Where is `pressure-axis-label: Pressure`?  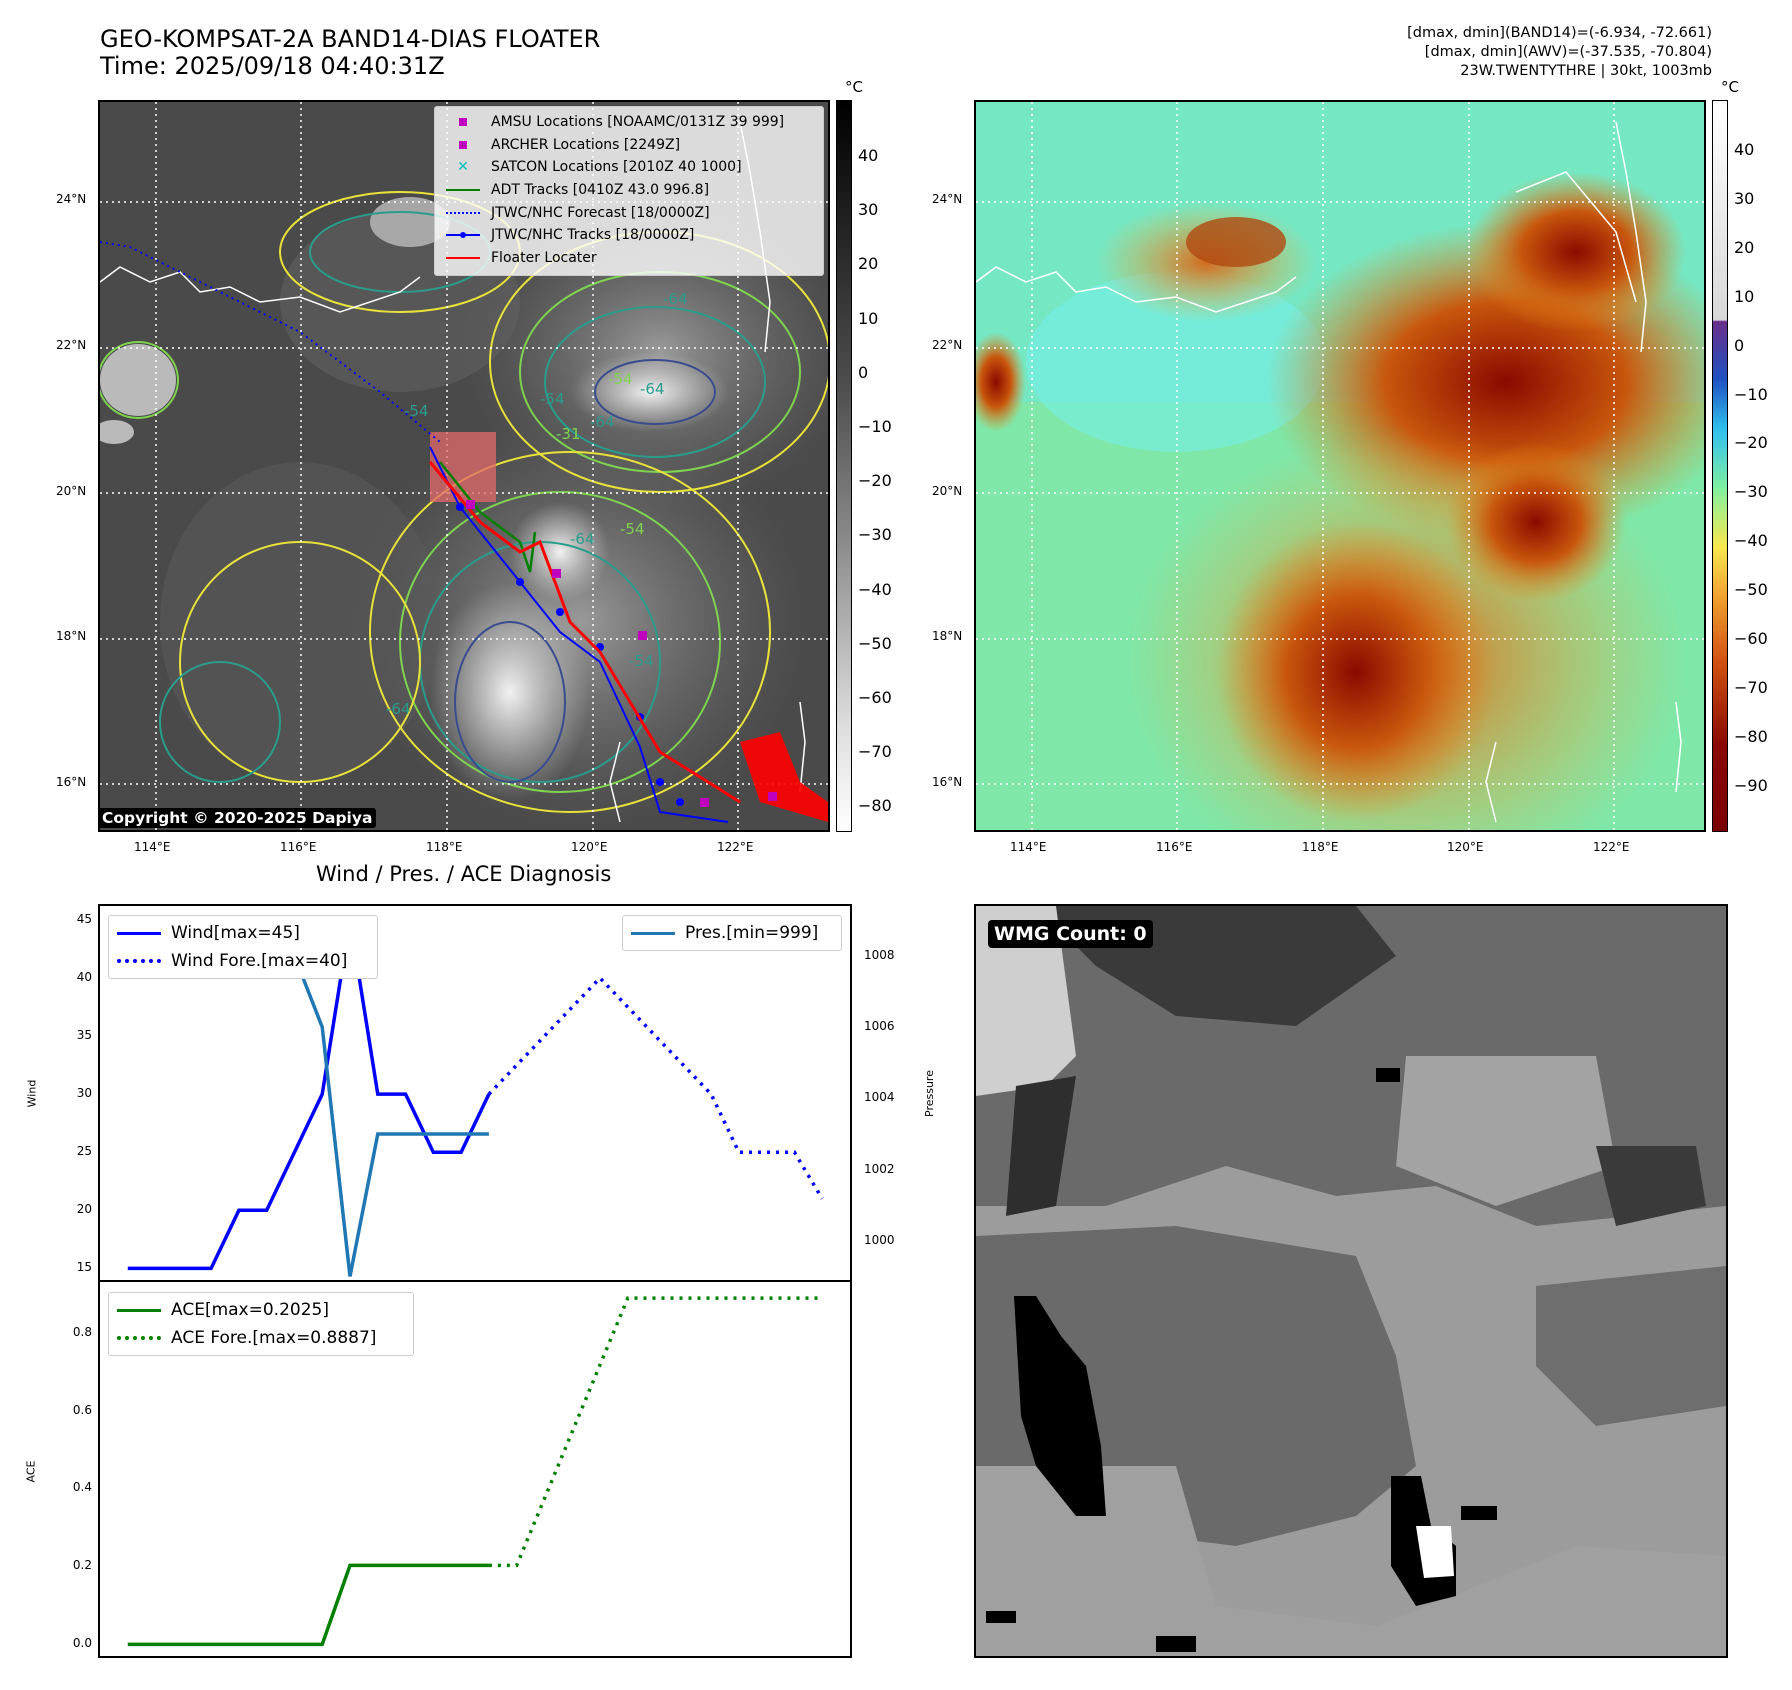
pressure-axis-label: Pressure is located at coordinates (929, 1093).